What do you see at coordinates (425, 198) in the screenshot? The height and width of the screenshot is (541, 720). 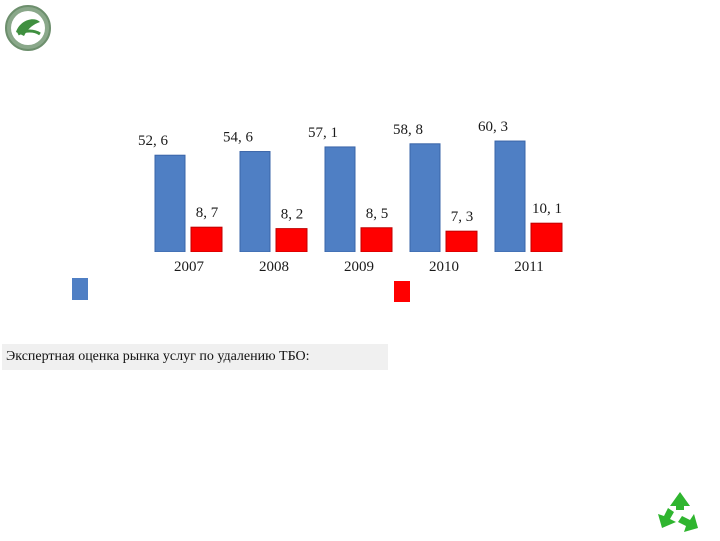 I see `bar-series-a-2010` at bounding box center [425, 198].